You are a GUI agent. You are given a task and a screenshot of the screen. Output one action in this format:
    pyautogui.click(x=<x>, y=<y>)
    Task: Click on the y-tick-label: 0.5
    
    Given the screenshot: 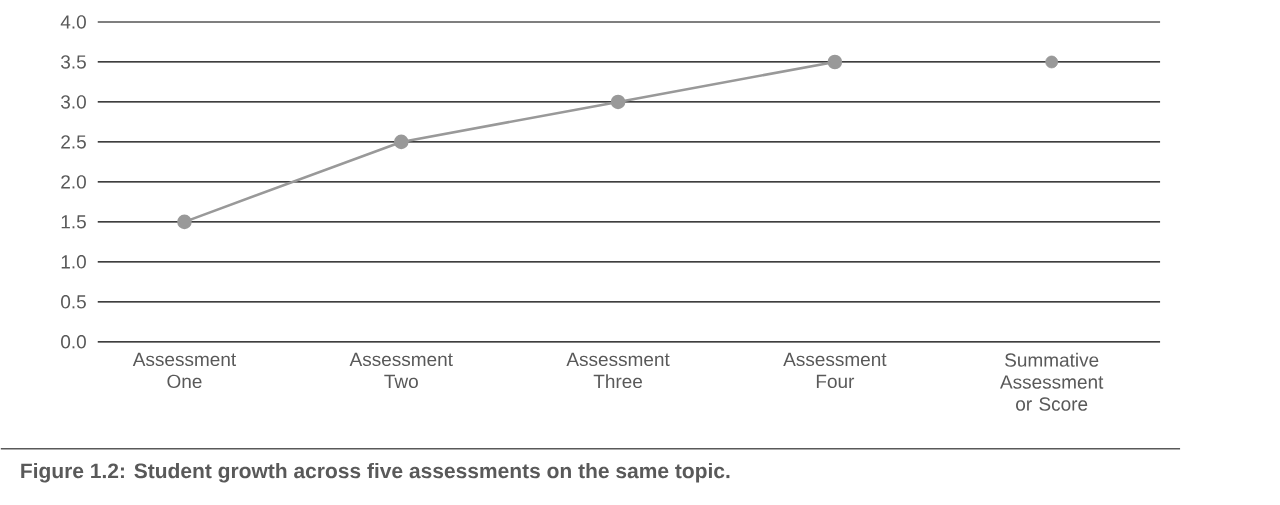 What is the action you would take?
    pyautogui.click(x=73, y=302)
    